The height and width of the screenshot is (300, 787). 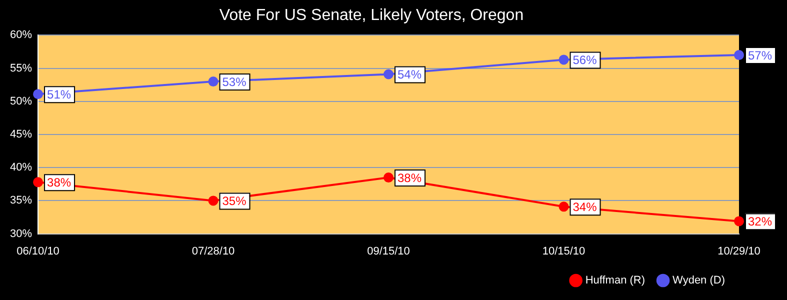 I want to click on y-tick-label: 55%, so click(x=21, y=68).